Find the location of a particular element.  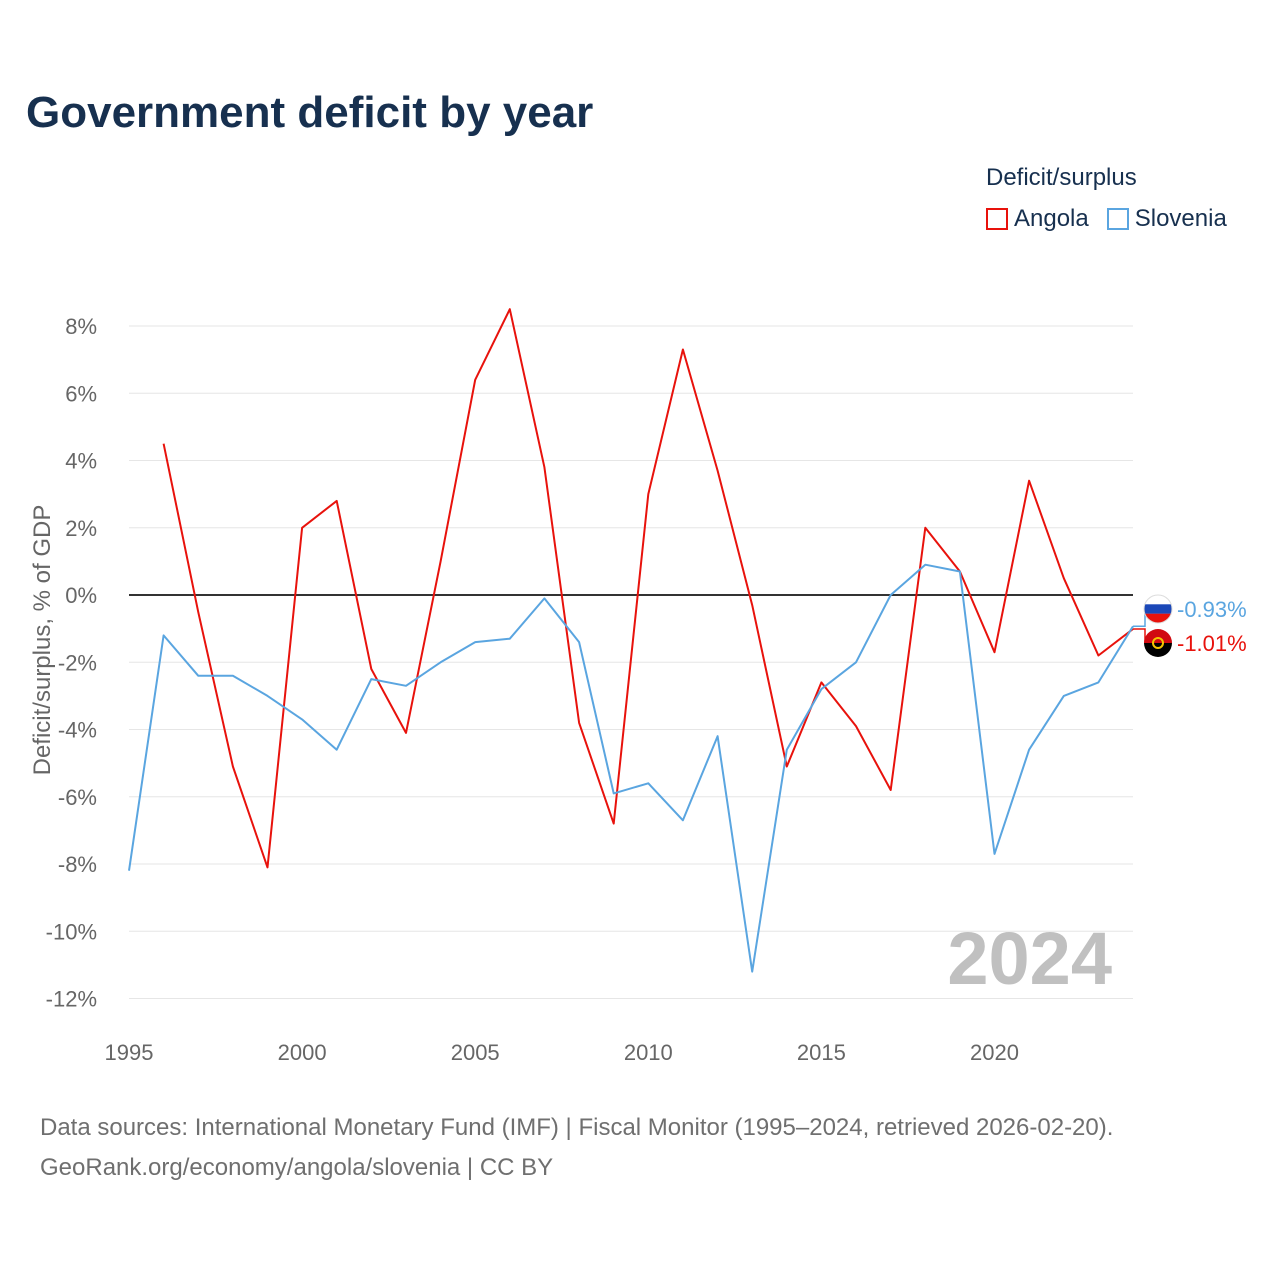

x-tick-label: 2010 is located at coordinates (648, 1052).